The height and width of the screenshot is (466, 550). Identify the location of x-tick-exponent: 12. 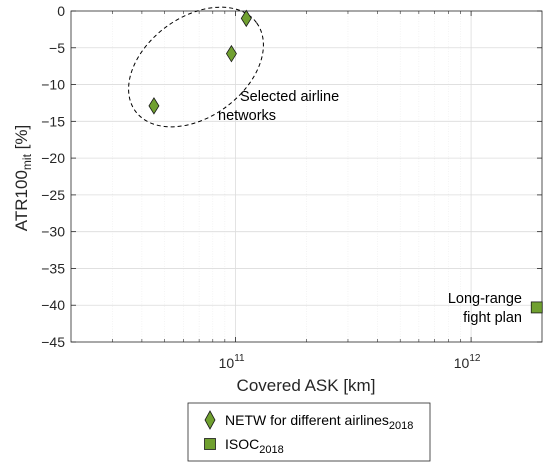
(475, 358).